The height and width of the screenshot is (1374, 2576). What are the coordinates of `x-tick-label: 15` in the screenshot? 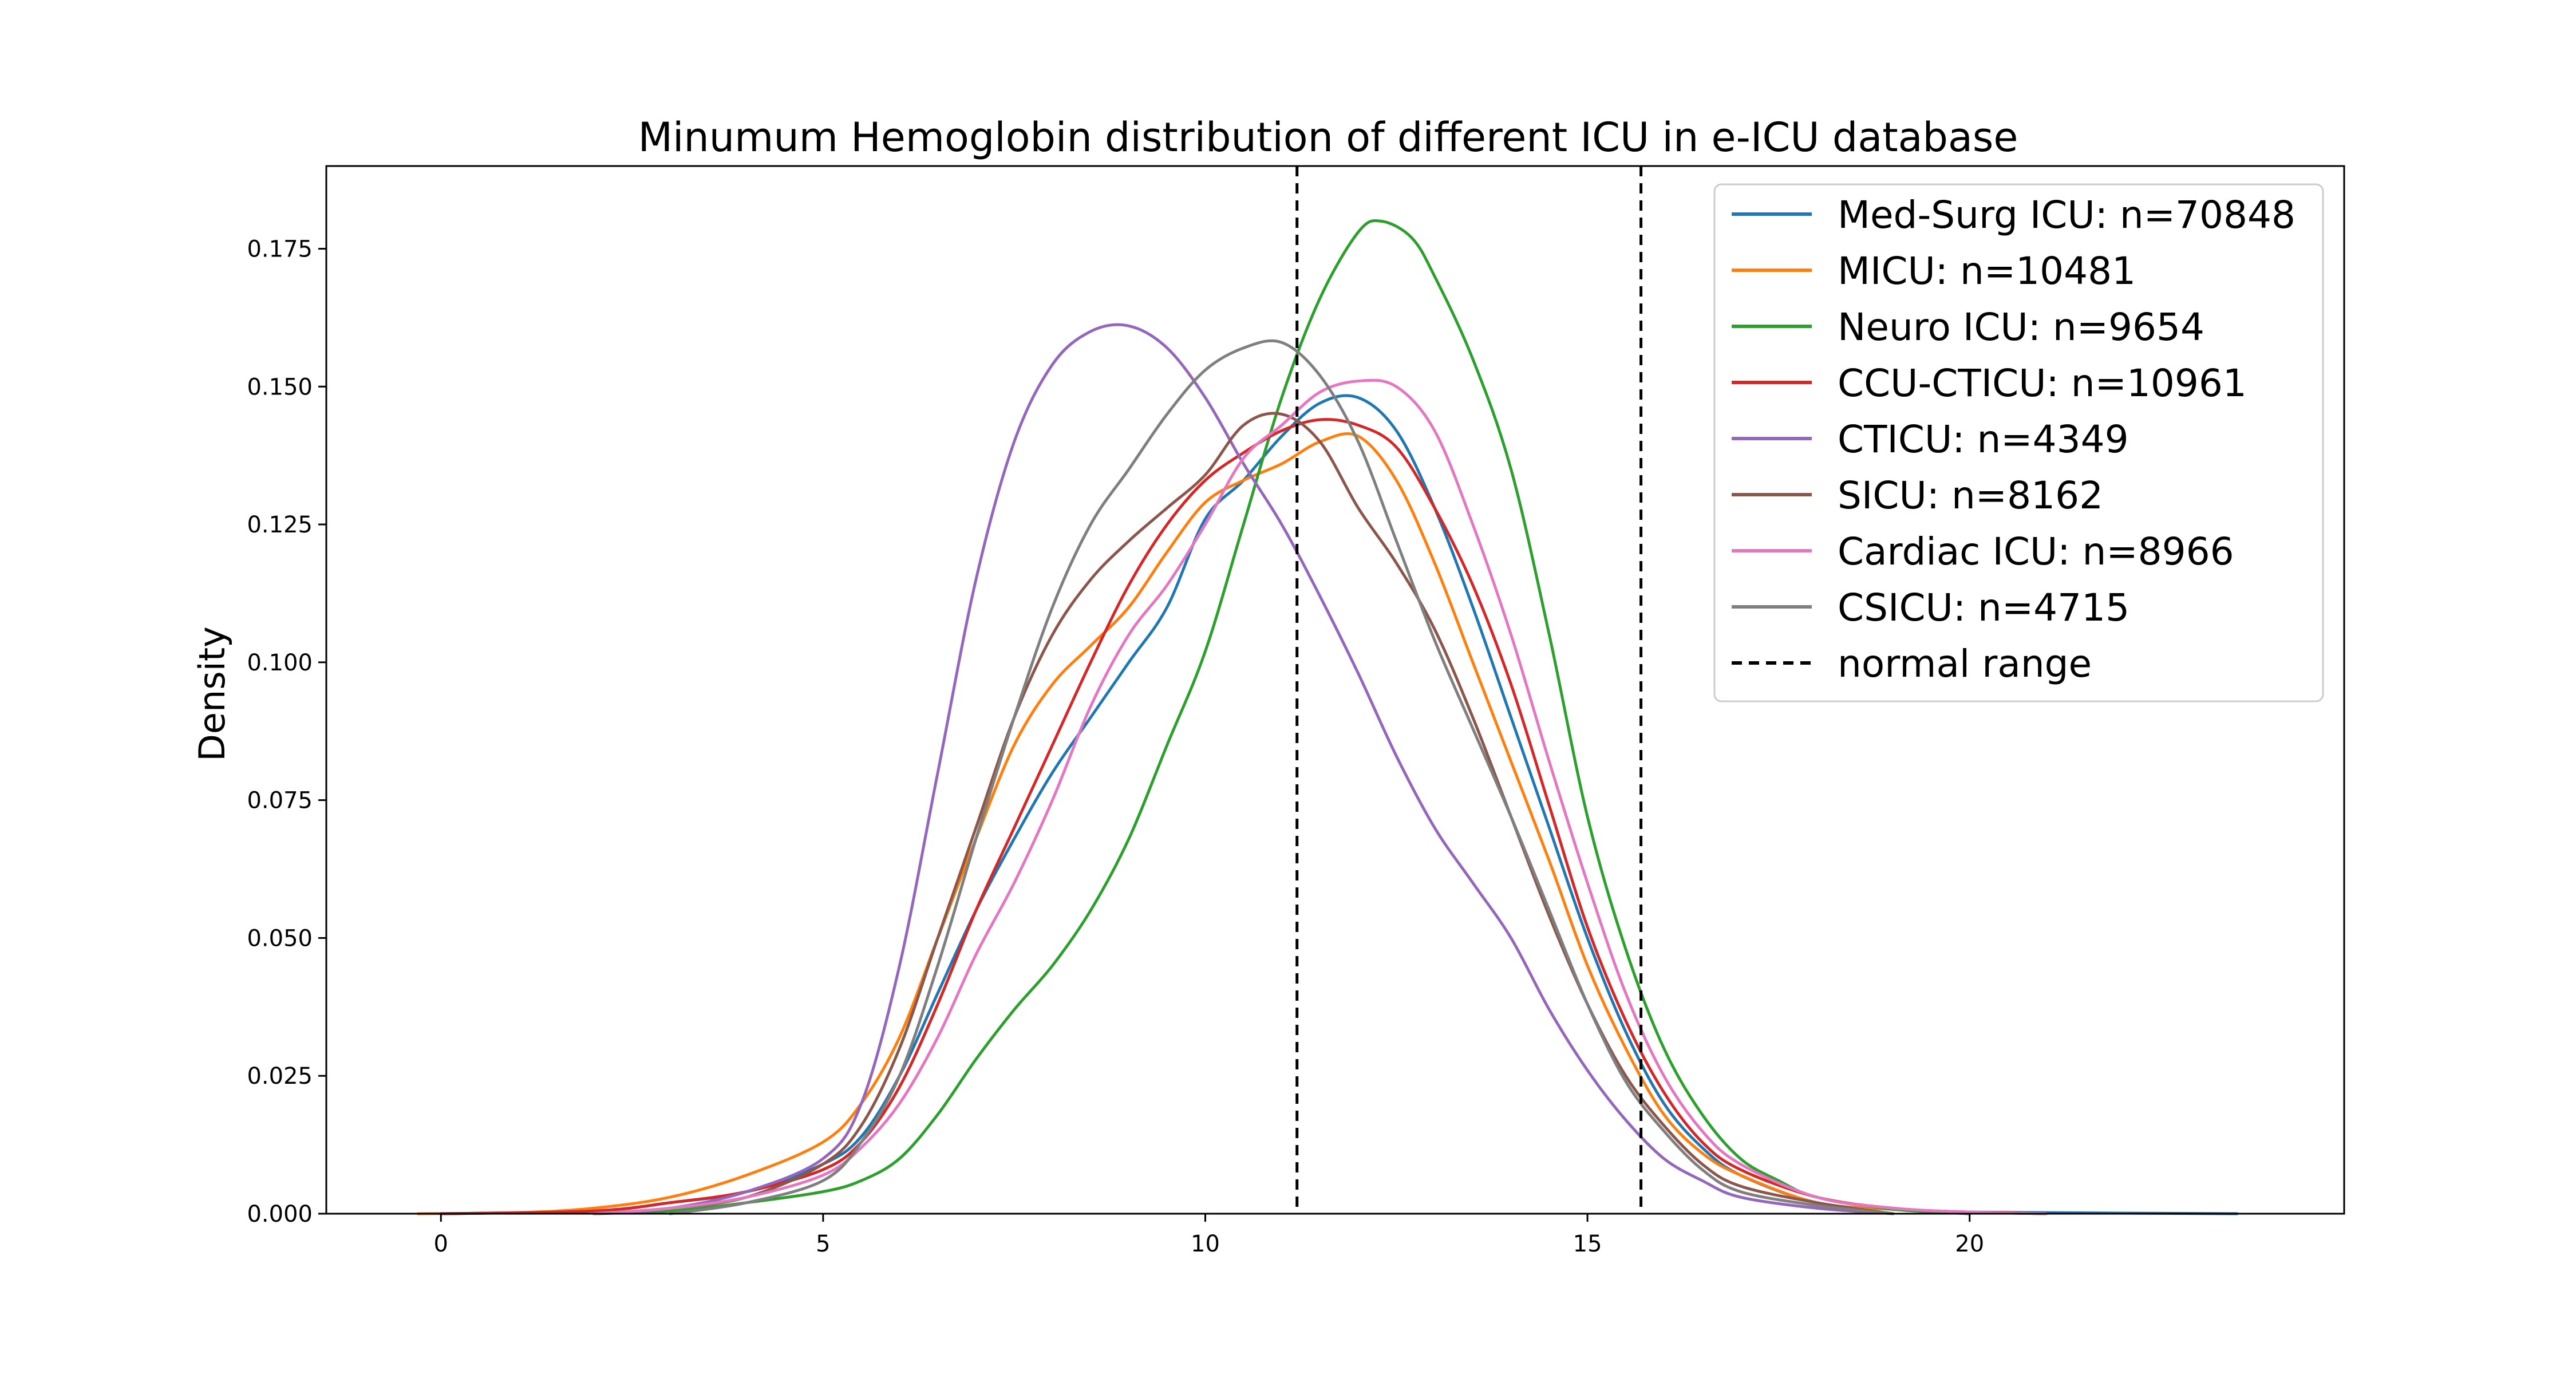 It's located at (1587, 1244).